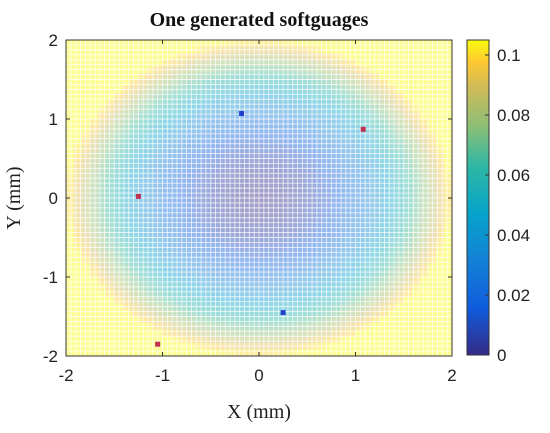 This screenshot has height=433, width=550. Describe the element at coordinates (513, 115) in the screenshot. I see `colorbar-tick-label: 0.08` at that location.